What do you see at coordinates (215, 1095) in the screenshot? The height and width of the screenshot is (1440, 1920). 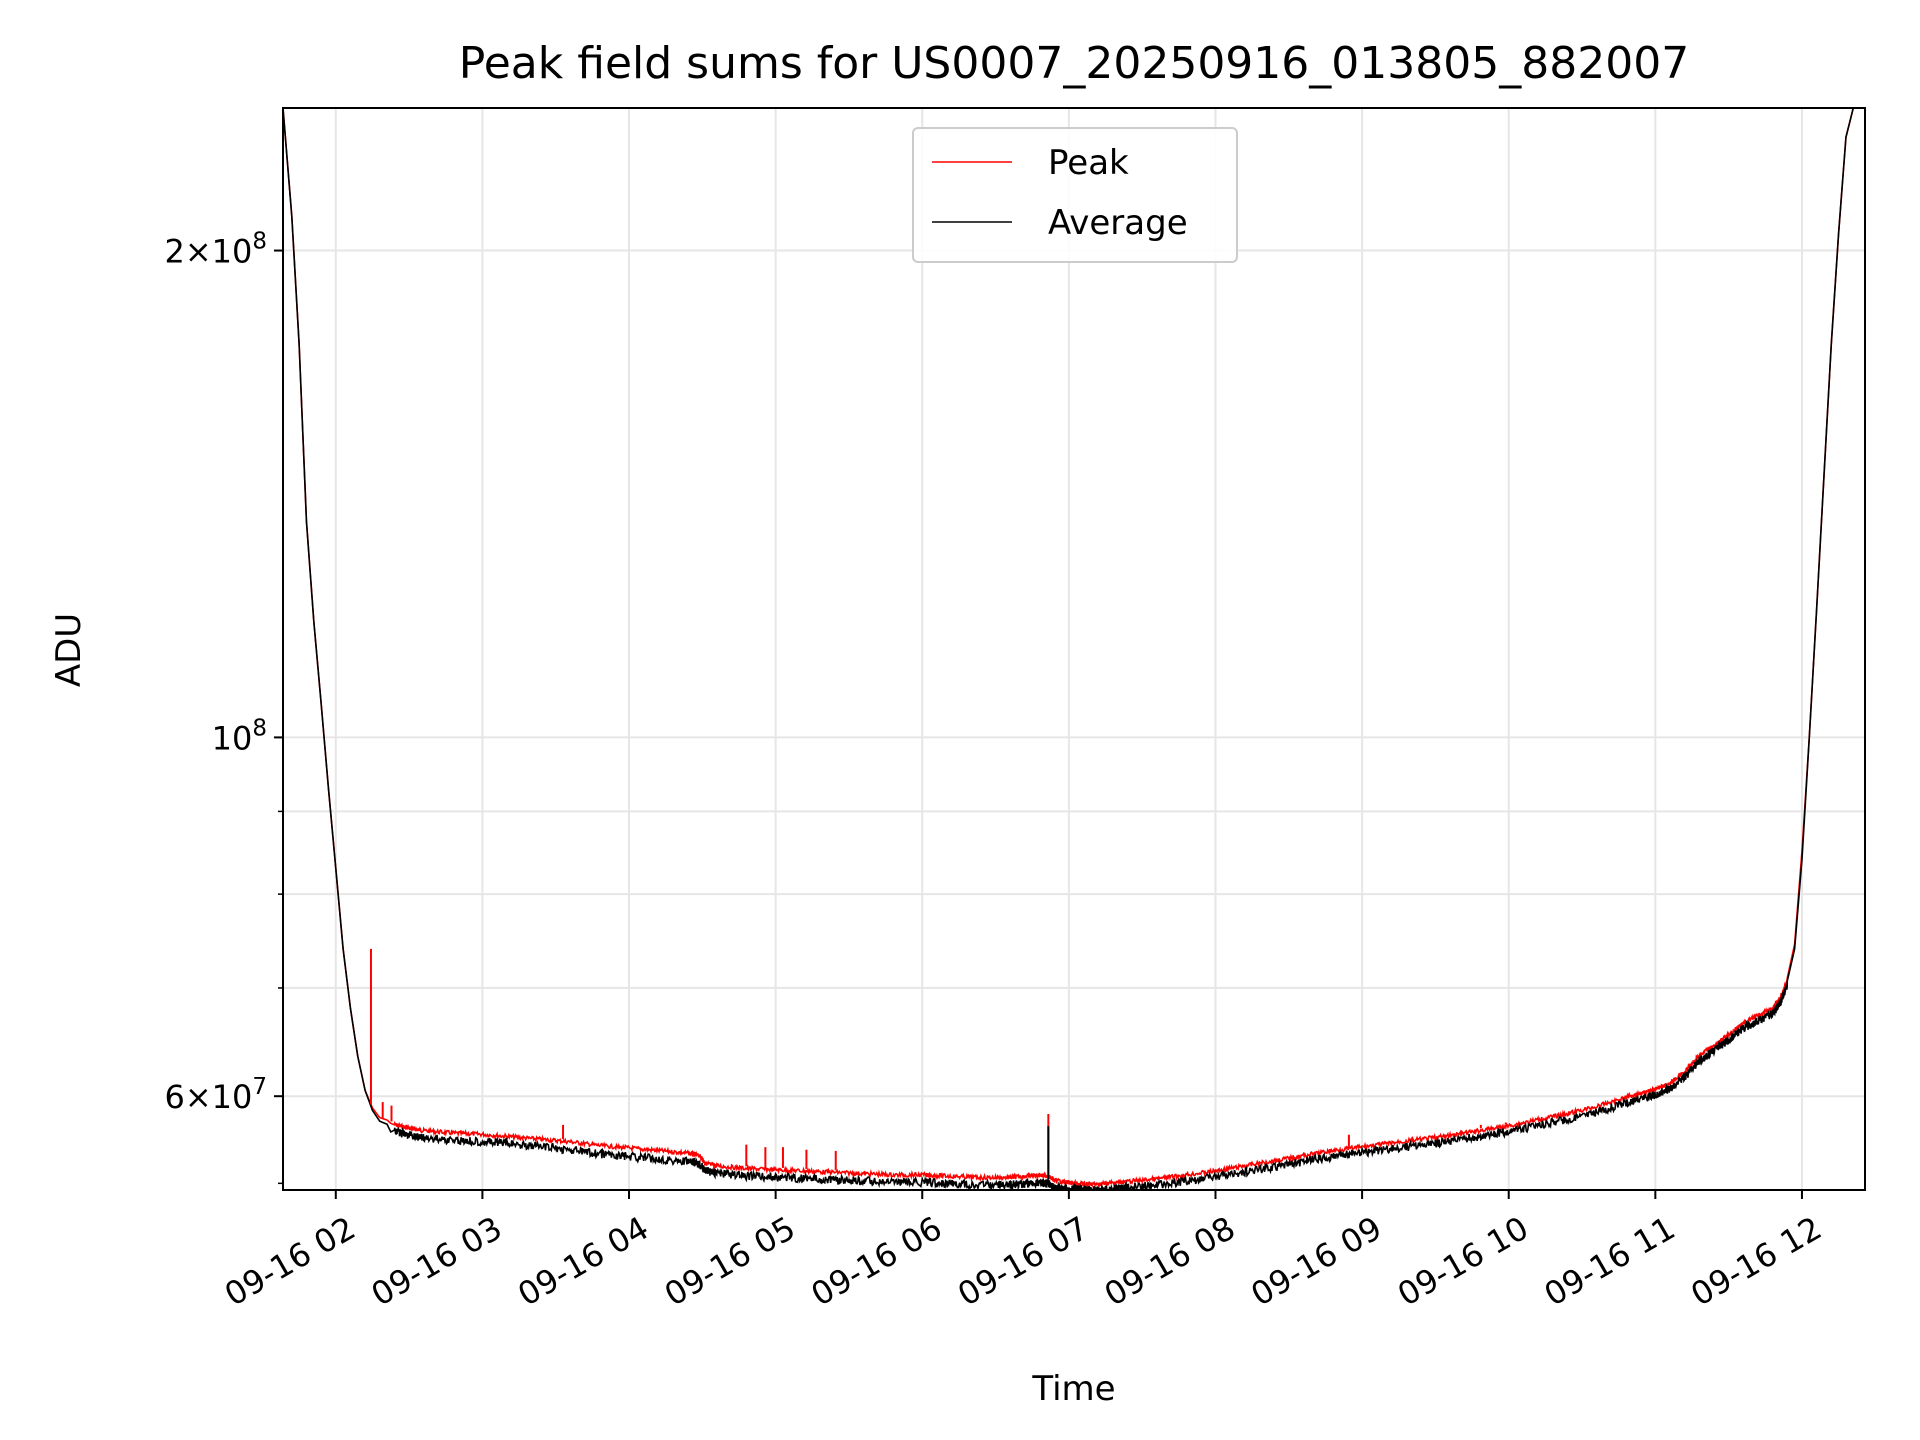 I see `y-tick-label: 6×107` at bounding box center [215, 1095].